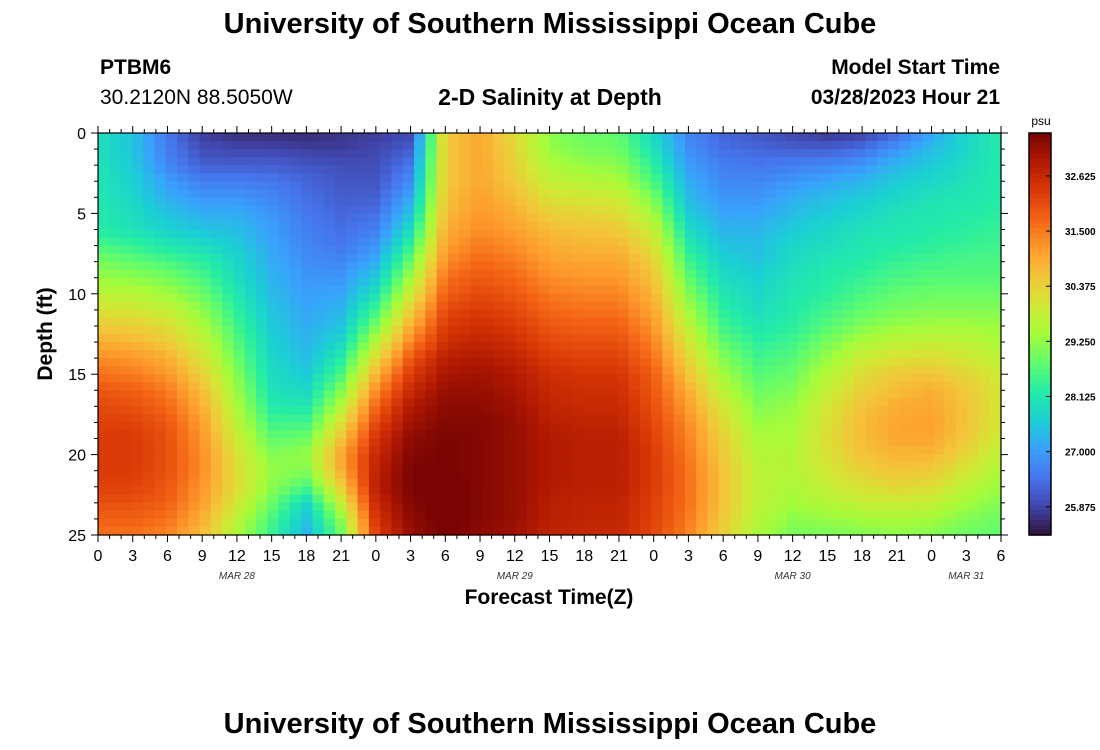 Image resolution: width=1100 pixels, height=750 pixels. Describe the element at coordinates (81, 214) in the screenshot. I see `y-tick-label: 5` at that location.